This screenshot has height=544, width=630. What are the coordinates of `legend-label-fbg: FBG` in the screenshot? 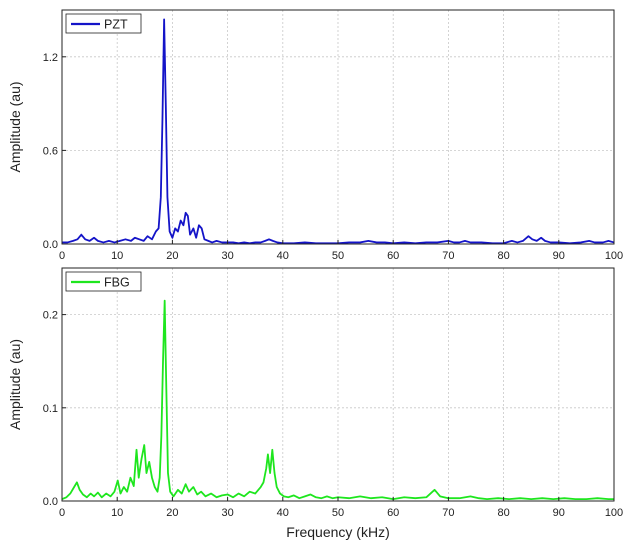 It's located at (117, 283).